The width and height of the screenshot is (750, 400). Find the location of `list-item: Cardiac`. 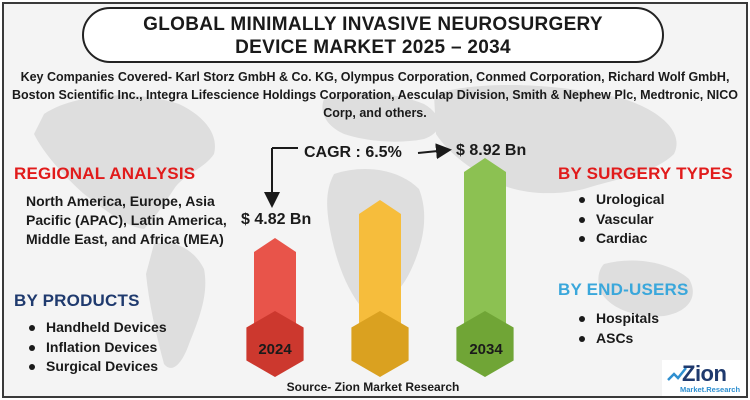

list-item: Cardiac is located at coordinates (620, 239).